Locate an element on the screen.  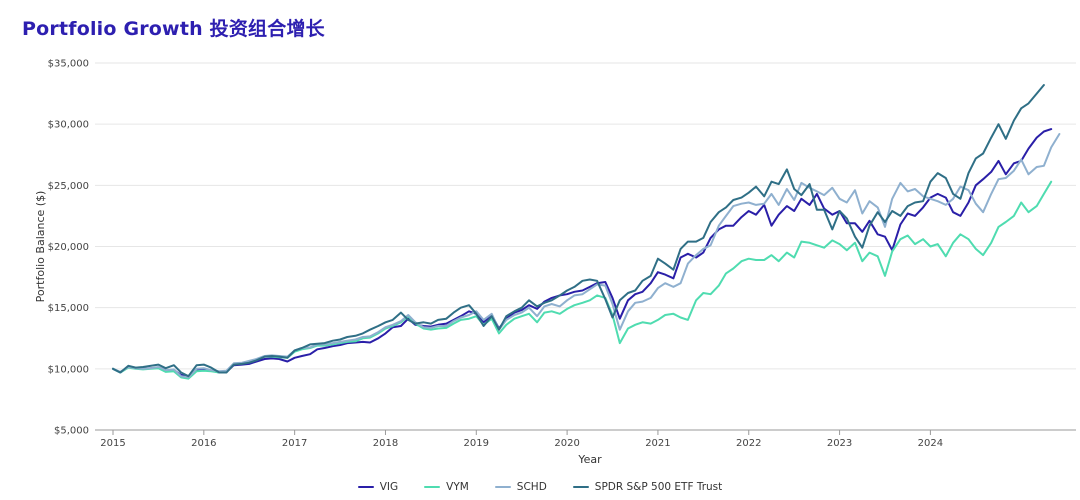
legend-item-spdr: SPDR S&P 500 ETF Trust is located at coordinates (647, 487).